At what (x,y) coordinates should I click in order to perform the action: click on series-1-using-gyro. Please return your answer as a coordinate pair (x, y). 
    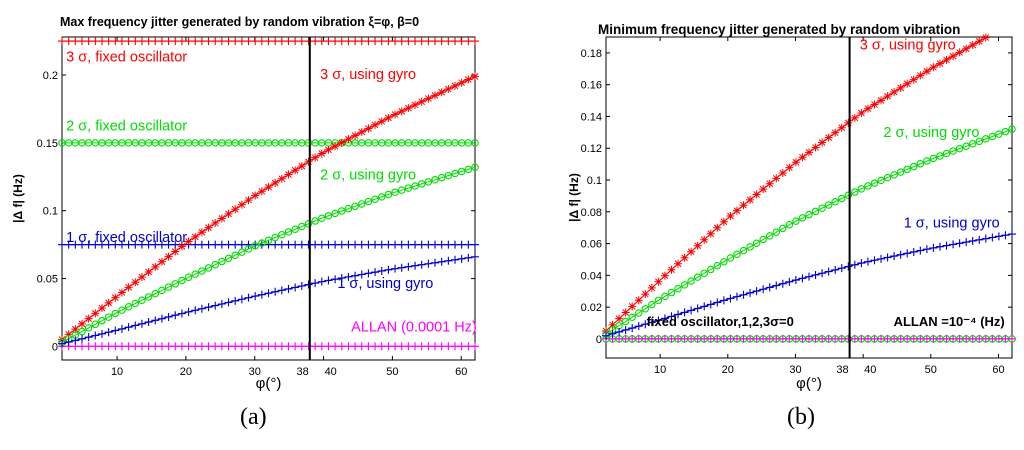
    Looking at the image, I should click on (809, 285).